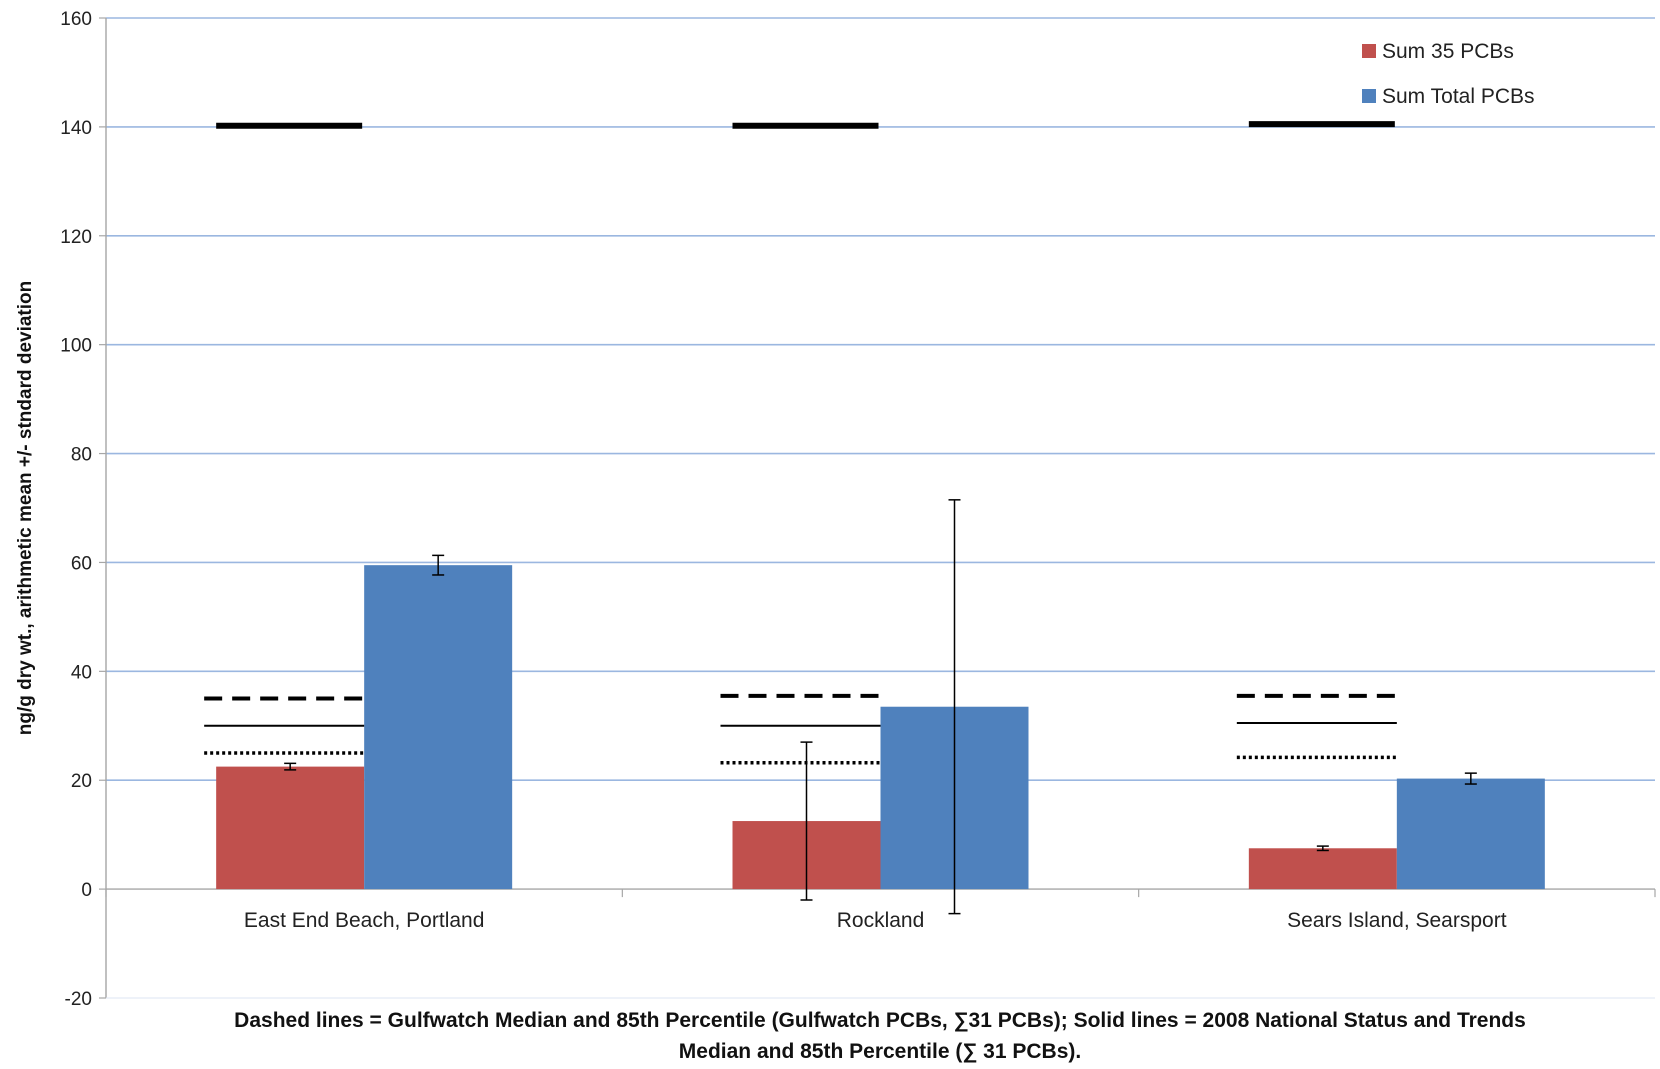  What do you see at coordinates (76, 237) in the screenshot?
I see `y-tick-label: 120` at bounding box center [76, 237].